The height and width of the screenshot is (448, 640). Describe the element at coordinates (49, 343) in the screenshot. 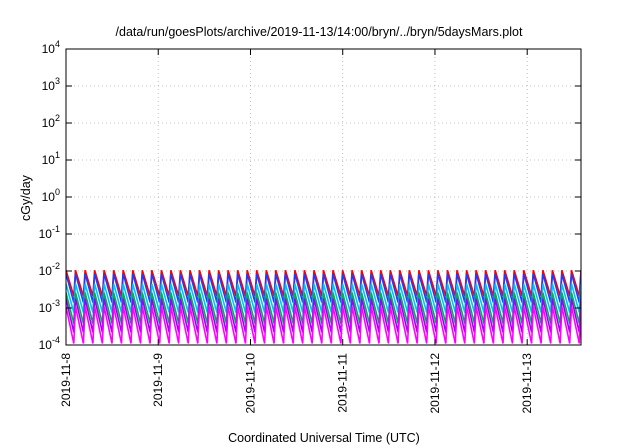

I see `y-tick-label: 10⁻⁴` at that location.